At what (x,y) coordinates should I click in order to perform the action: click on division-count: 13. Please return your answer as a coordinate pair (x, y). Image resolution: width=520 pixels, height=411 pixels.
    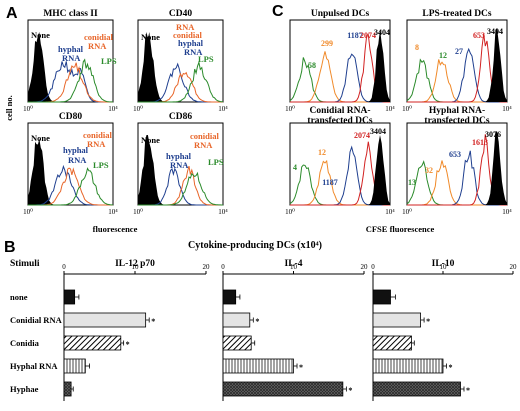
    Looking at the image, I should click on (412, 182).